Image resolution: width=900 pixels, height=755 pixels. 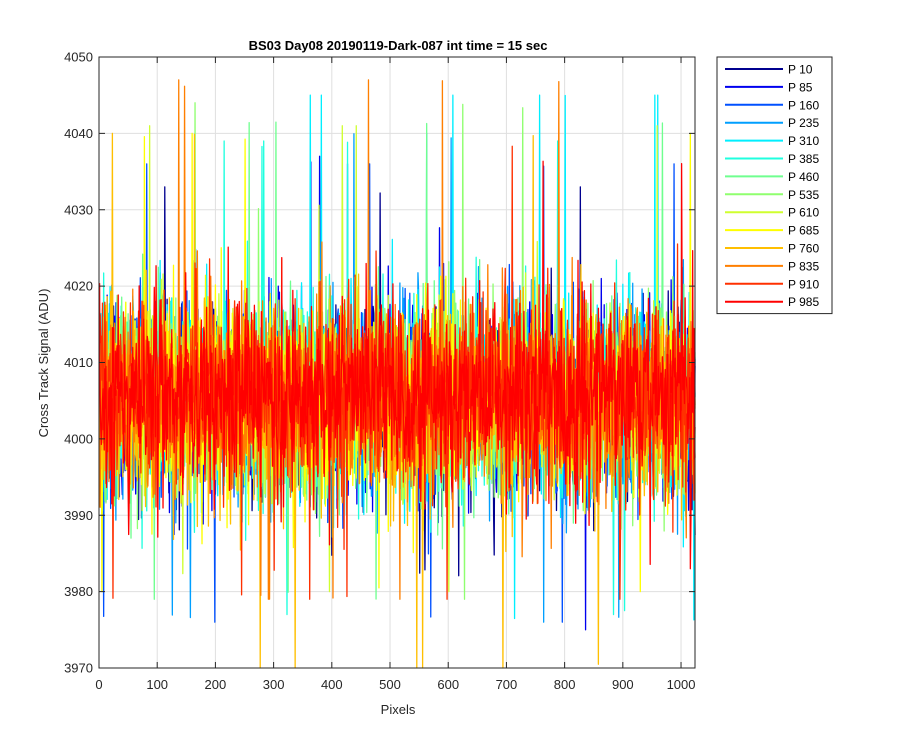 What do you see at coordinates (43, 363) in the screenshot?
I see `y-axis-label: Cross Track Signal (ADU)` at bounding box center [43, 363].